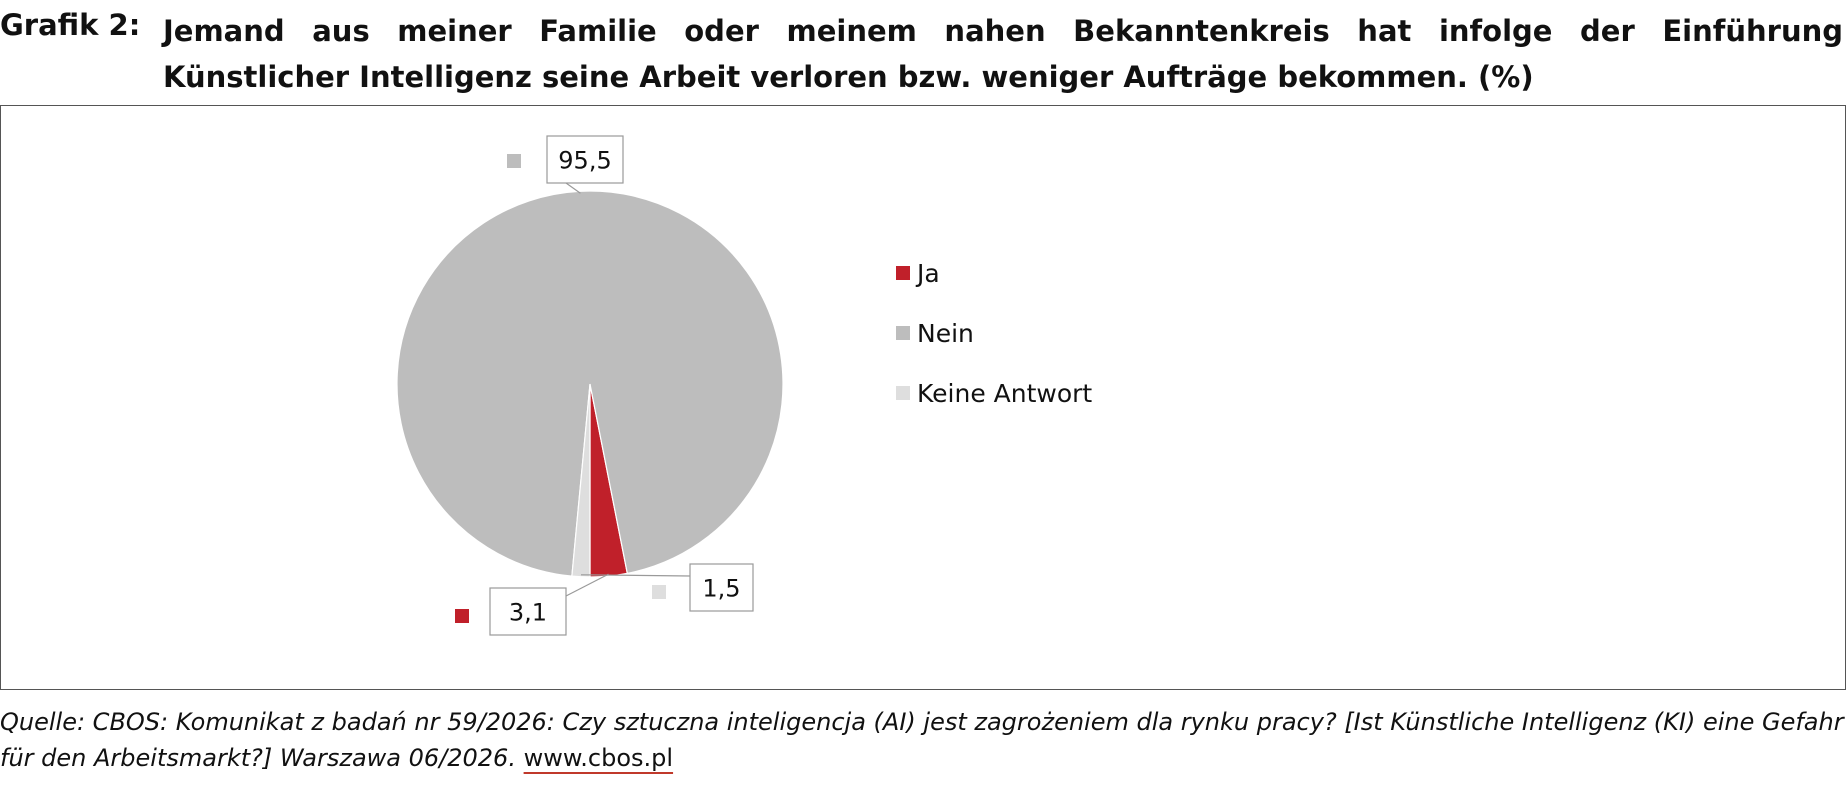 This screenshot has height=786, width=1848. What do you see at coordinates (581, 480) in the screenshot?
I see `pie-slice-keine-antwort` at bounding box center [581, 480].